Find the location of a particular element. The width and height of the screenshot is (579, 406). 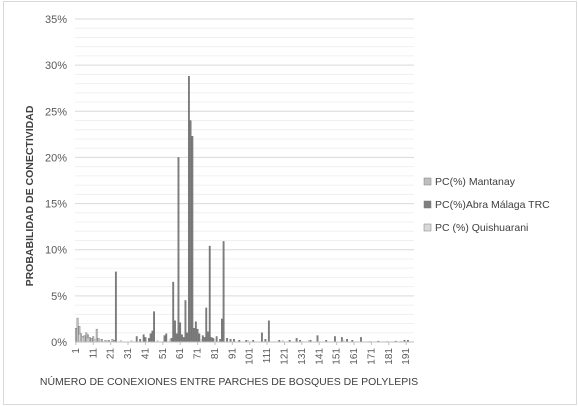

y-axis-ticks: 0% 5% 10% 15% 20% 25% 30% 35% is located at coordinates (56, 181).